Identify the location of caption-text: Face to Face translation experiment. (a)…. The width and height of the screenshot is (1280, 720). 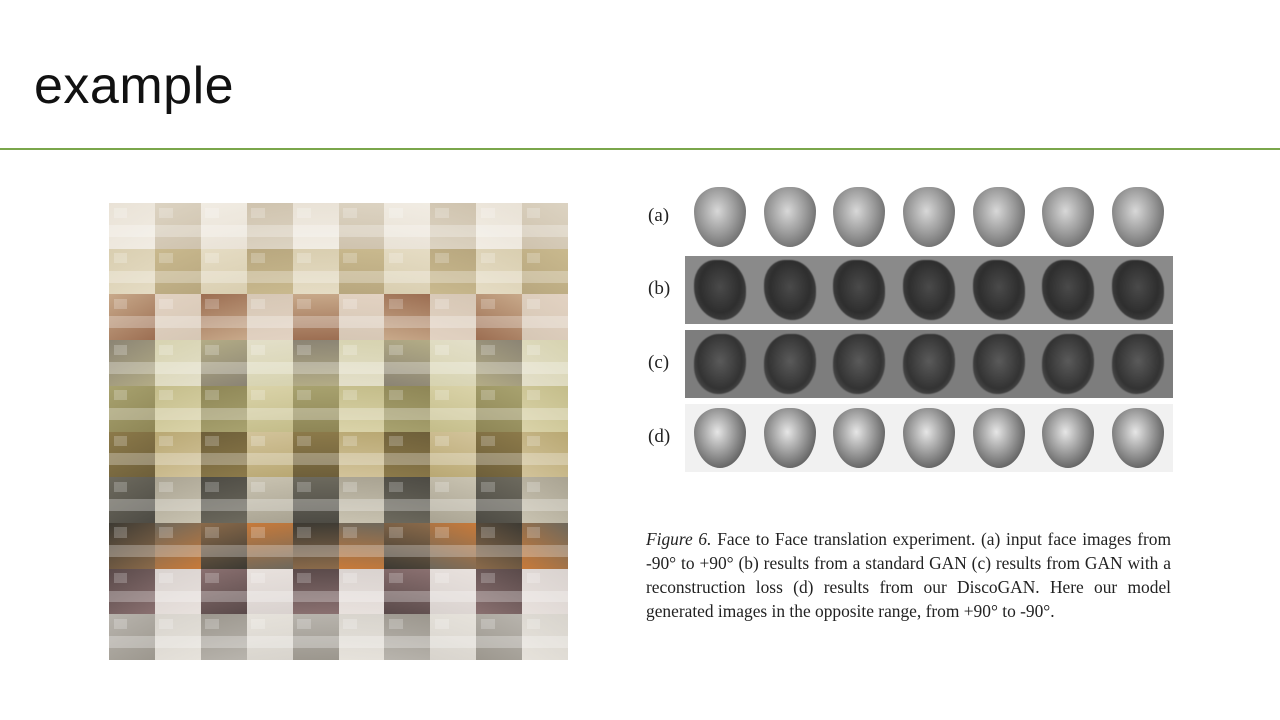
(908, 575).